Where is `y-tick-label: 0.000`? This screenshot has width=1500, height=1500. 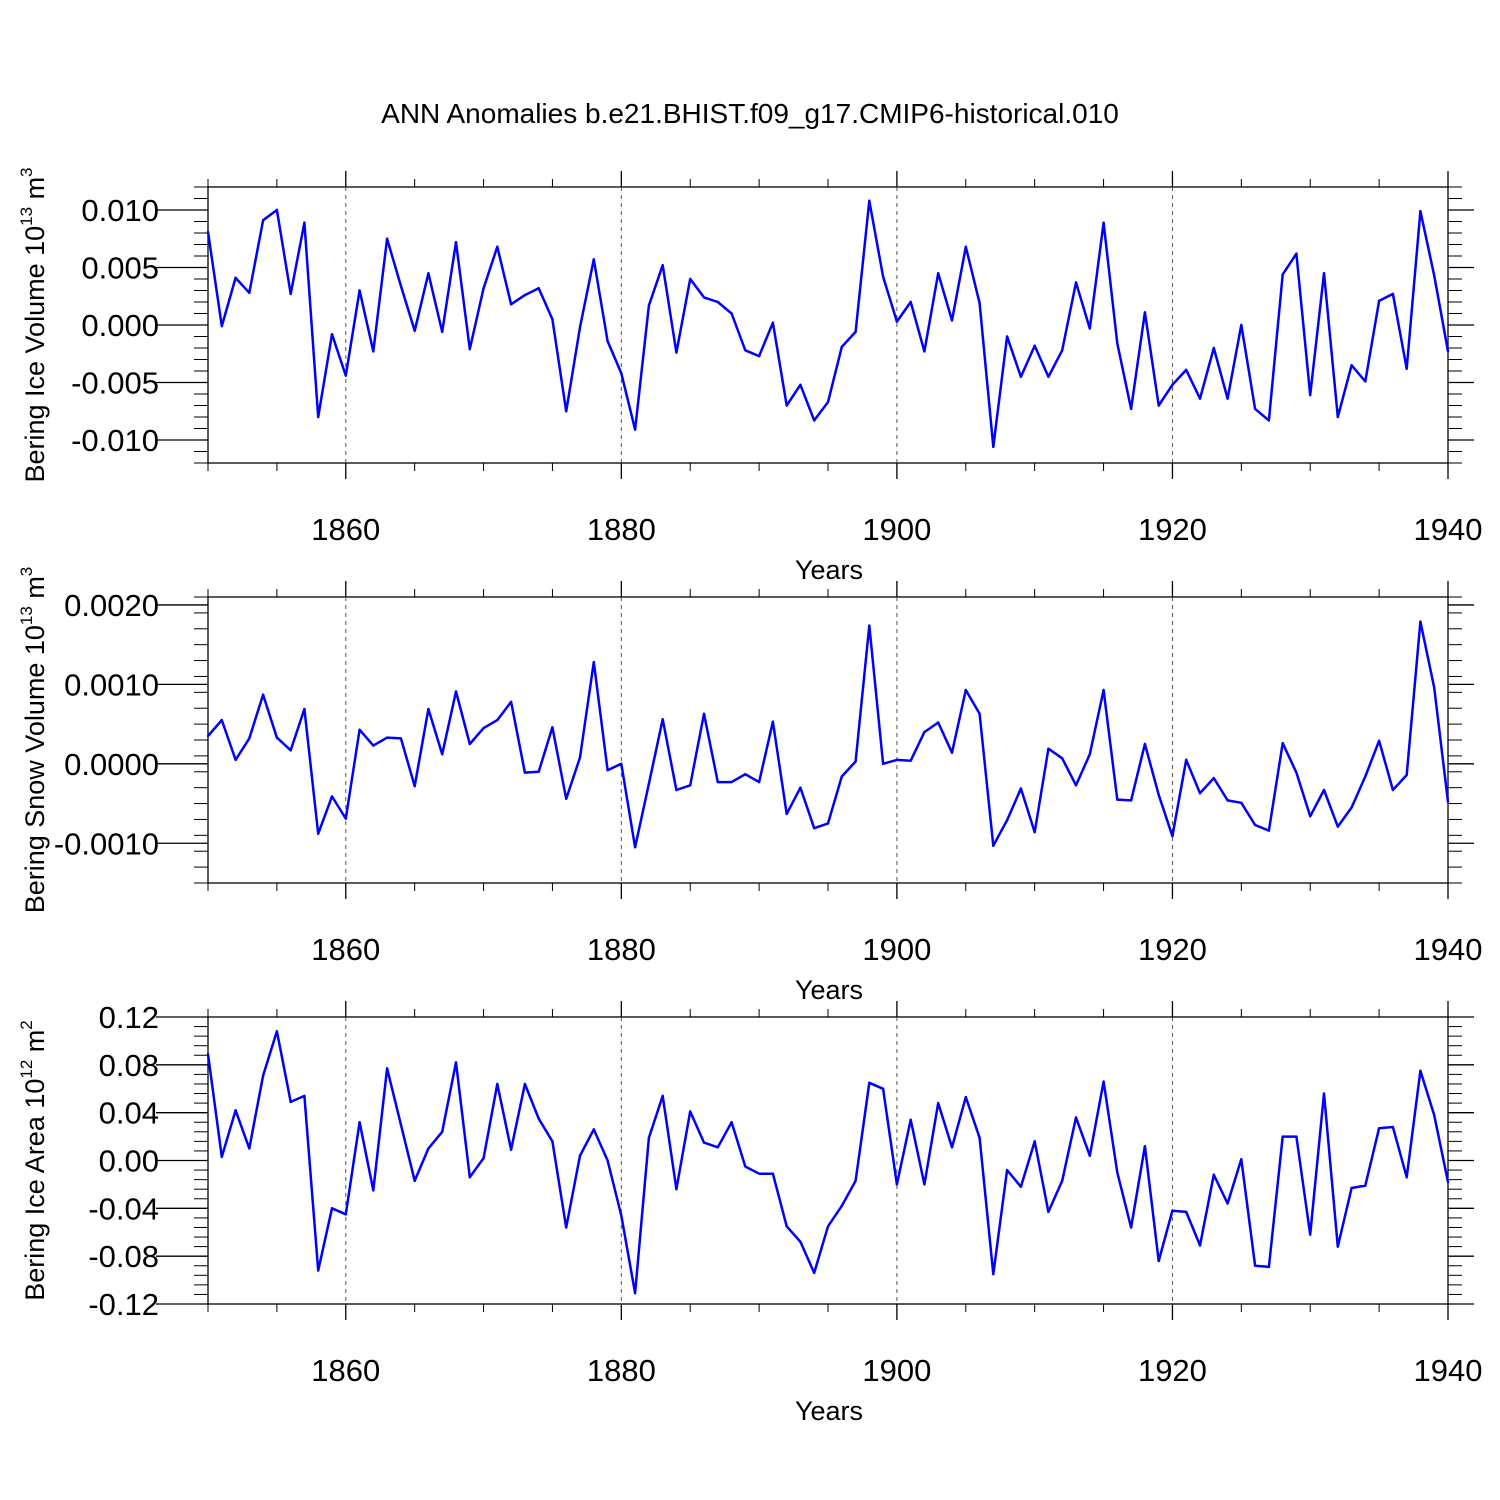 y-tick-label: 0.000 is located at coordinates (120, 325).